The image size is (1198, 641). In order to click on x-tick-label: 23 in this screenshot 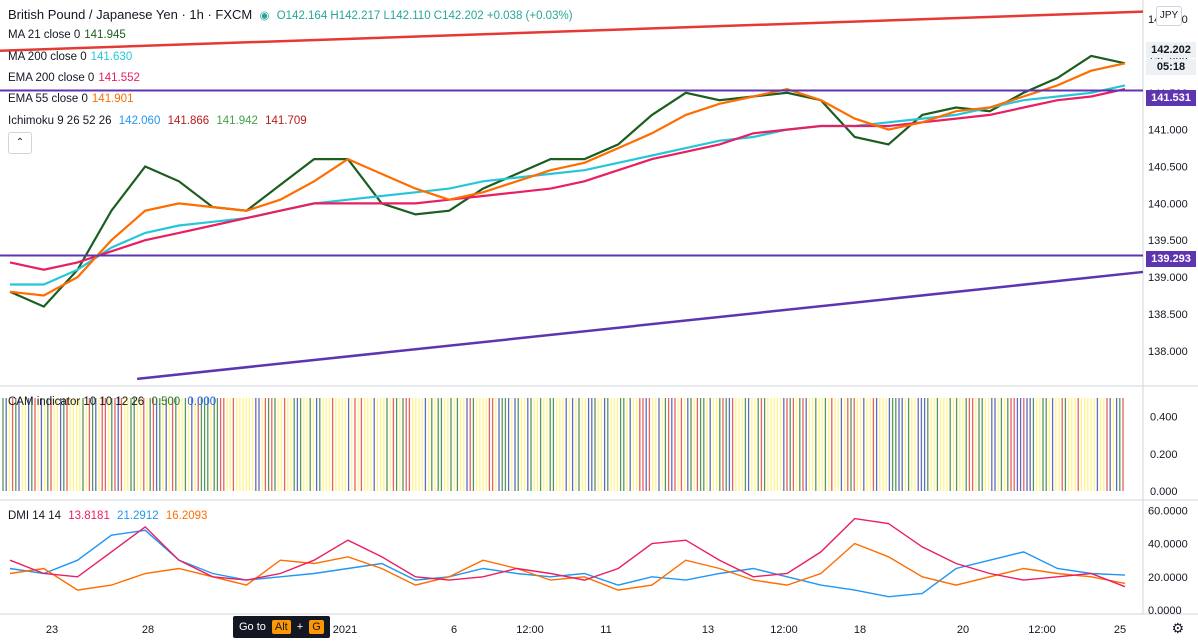, I will do `click(52, 630)`.